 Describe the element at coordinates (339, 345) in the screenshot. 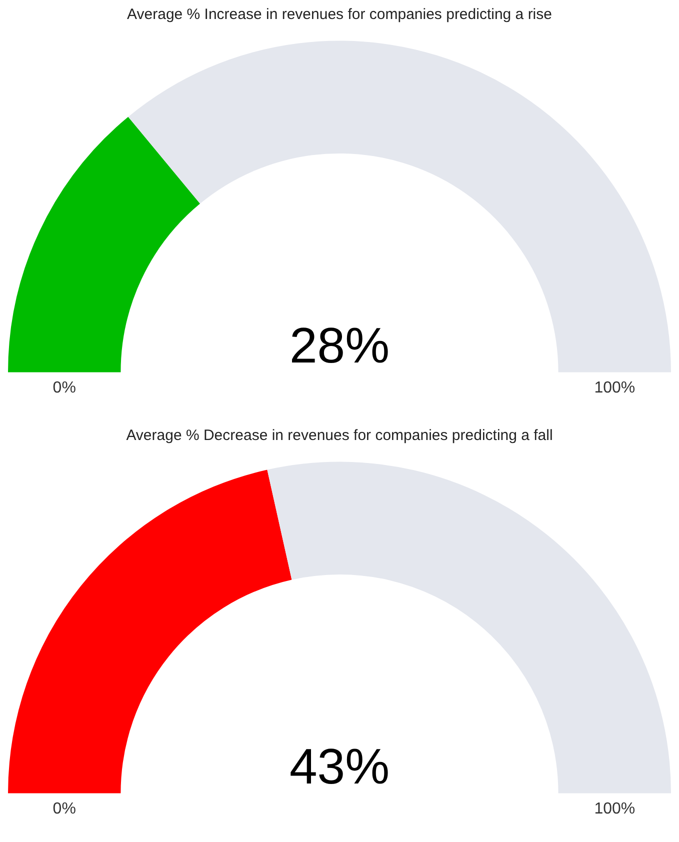

I see `text: 28%` at that location.